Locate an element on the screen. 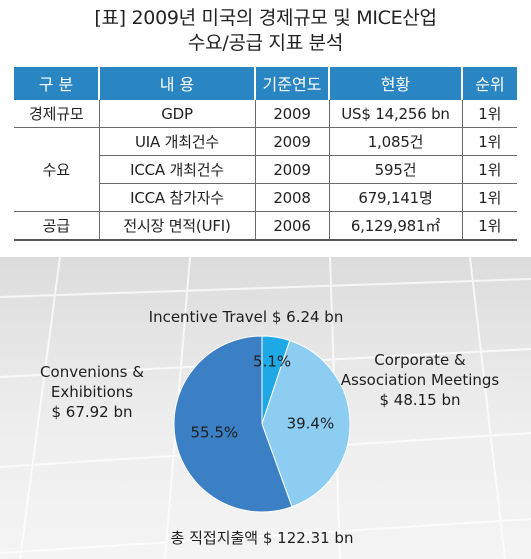 The image size is (531, 559). percent-label: 55.5% is located at coordinates (214, 432).